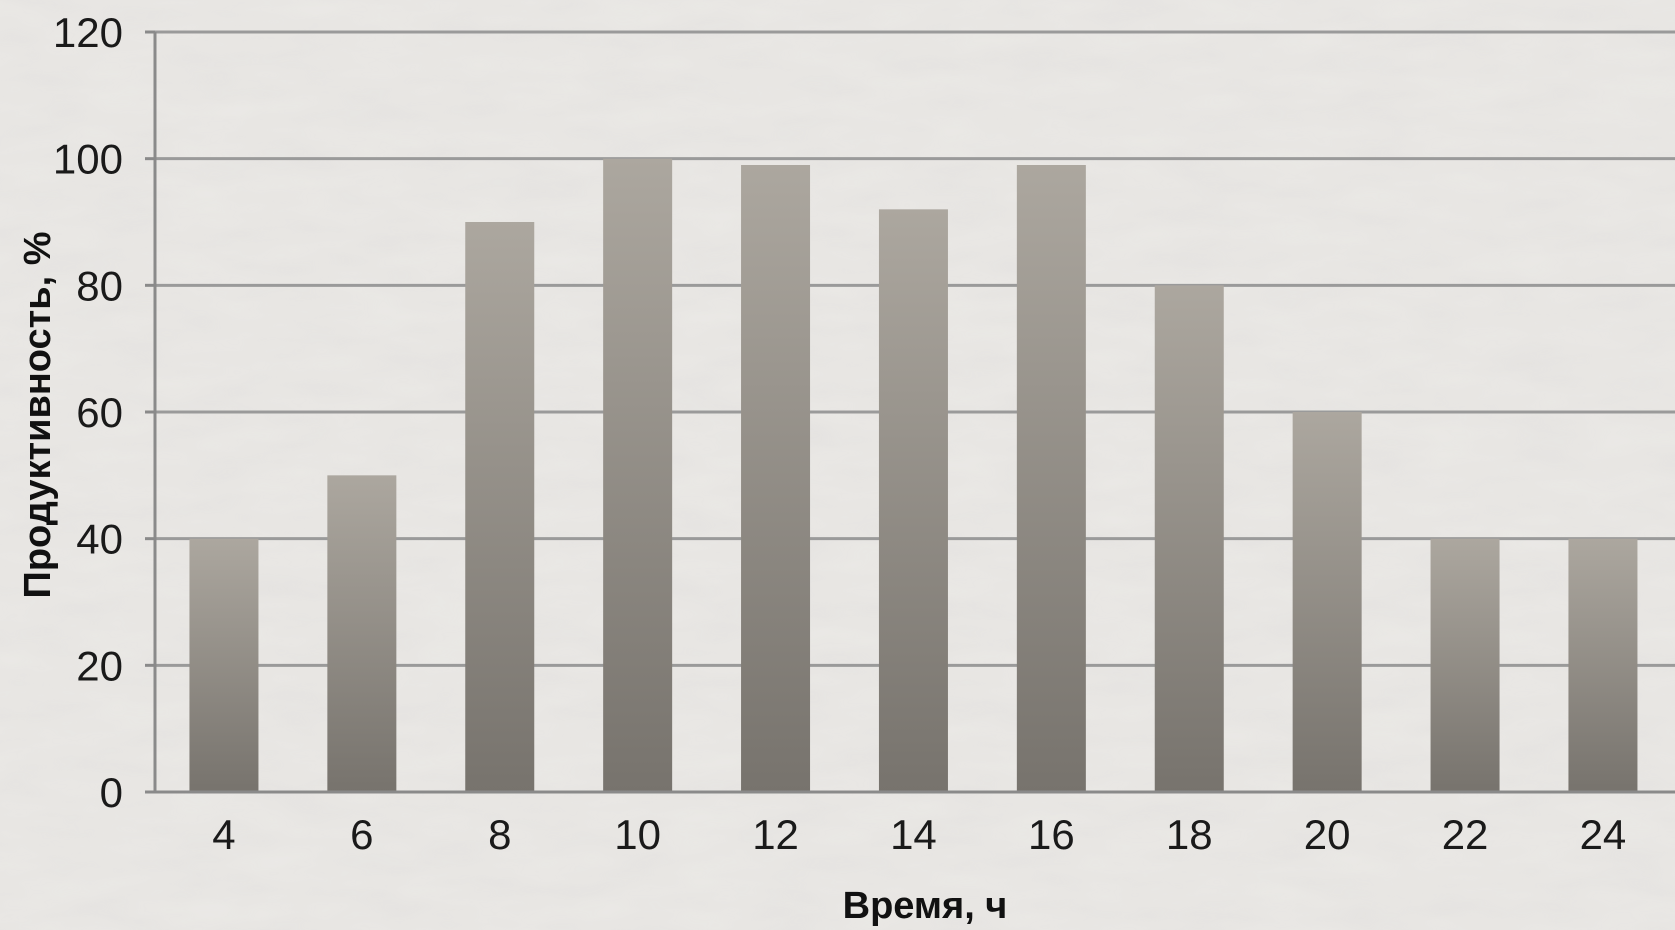 Image resolution: width=1675 pixels, height=930 pixels. I want to click on y-tick-label: 20, so click(99, 665).